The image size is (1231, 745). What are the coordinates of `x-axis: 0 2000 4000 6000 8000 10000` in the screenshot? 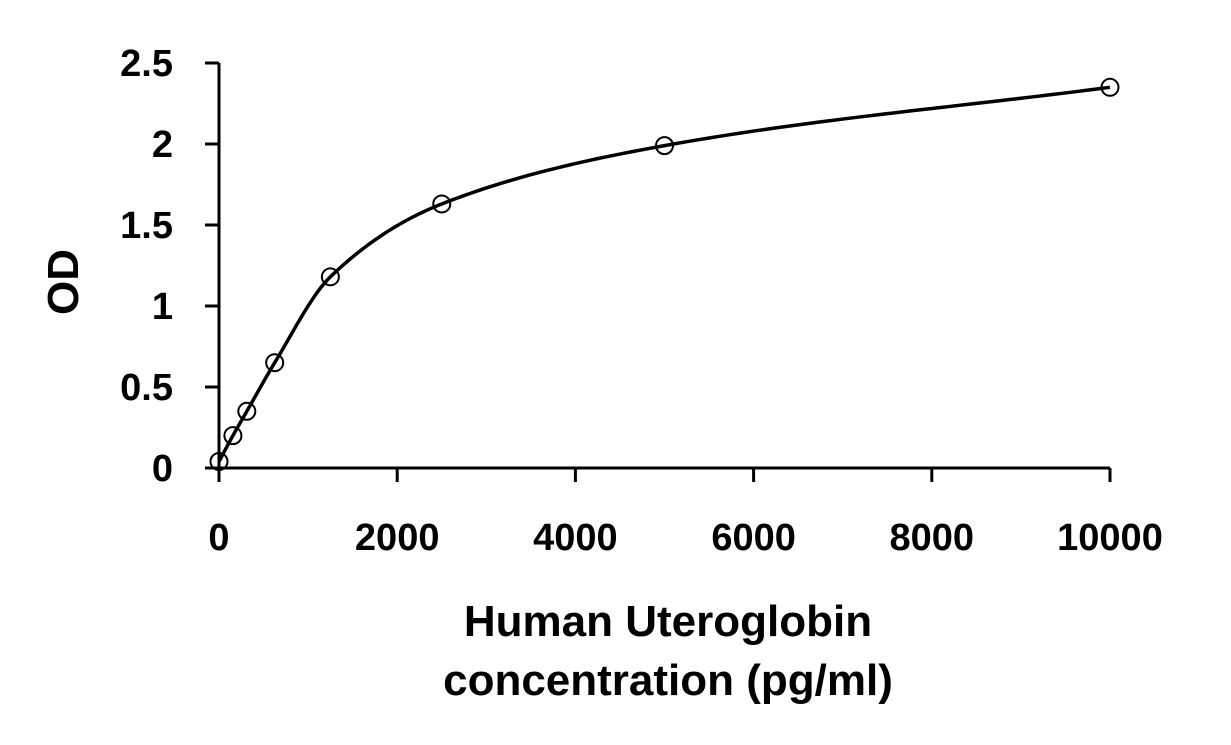 It's located at (685, 512).